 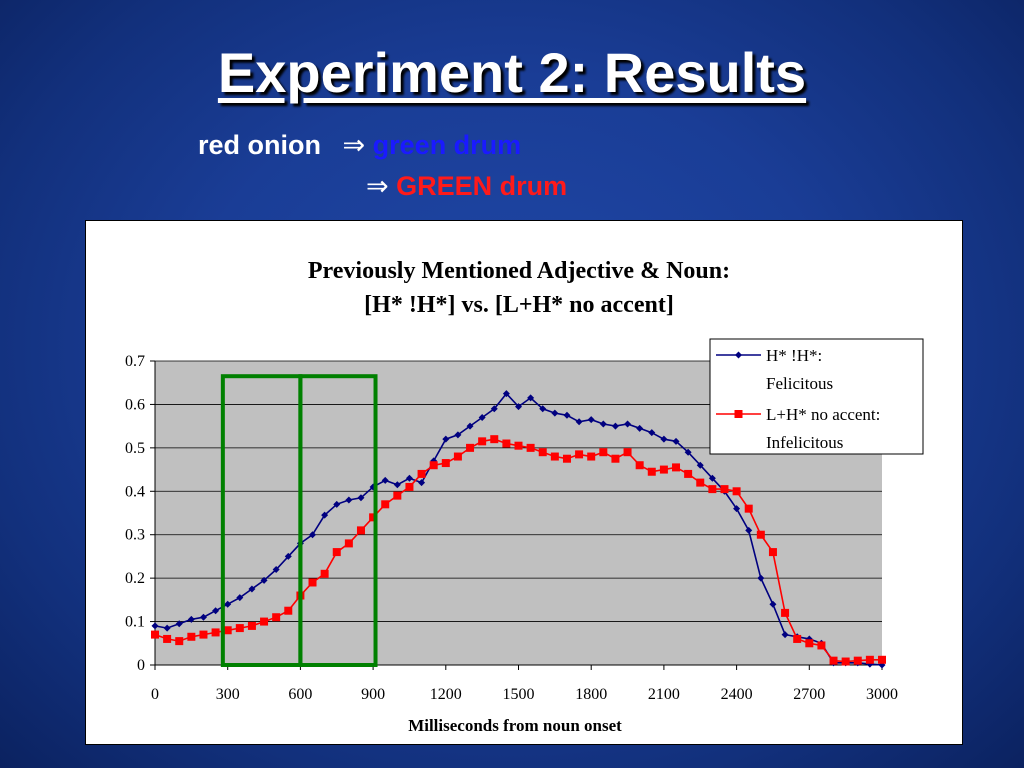 What do you see at coordinates (512, 72) in the screenshot?
I see `slide-title: Experiment 2: Results` at bounding box center [512, 72].